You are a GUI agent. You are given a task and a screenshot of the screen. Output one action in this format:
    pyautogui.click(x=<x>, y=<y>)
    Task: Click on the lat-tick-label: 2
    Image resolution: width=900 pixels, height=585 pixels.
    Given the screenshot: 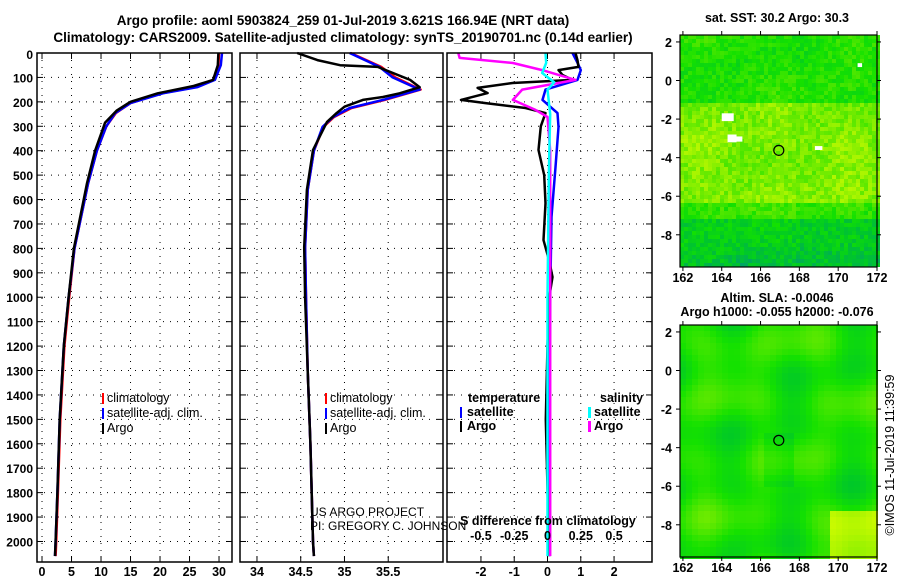 What is the action you would take?
    pyautogui.click(x=668, y=333)
    